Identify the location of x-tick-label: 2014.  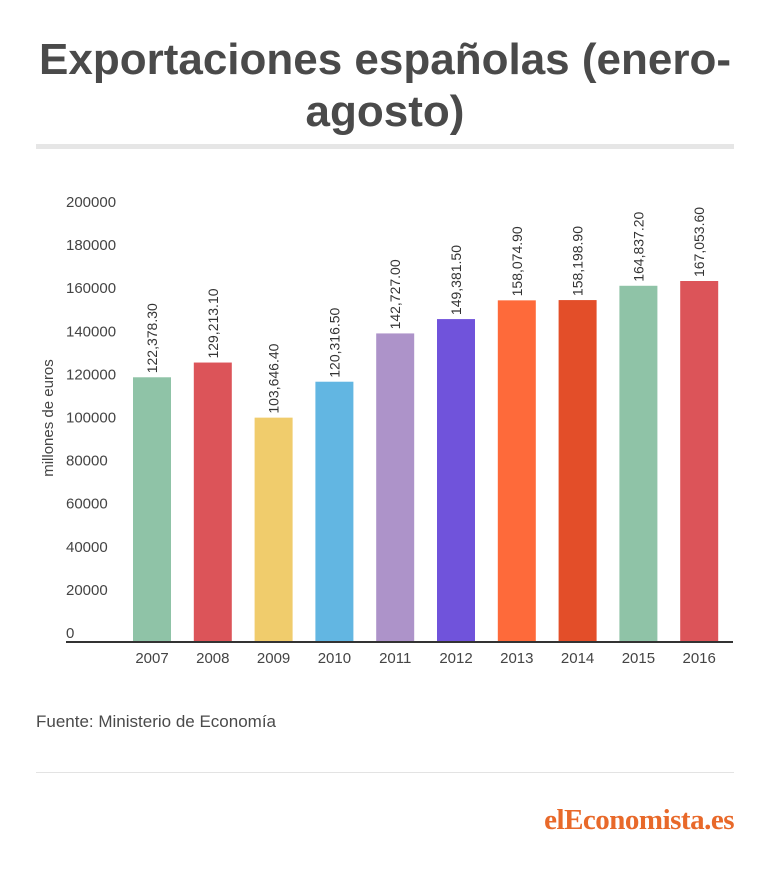
(577, 658).